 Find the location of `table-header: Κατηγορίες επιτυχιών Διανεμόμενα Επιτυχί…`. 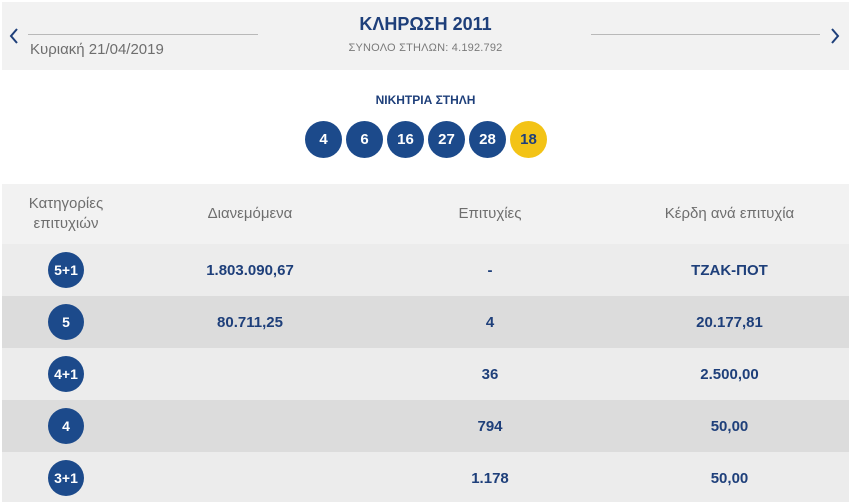

table-header: Κατηγορίες επιτυχιών Διανεμόμενα Επιτυχί… is located at coordinates (425, 214).